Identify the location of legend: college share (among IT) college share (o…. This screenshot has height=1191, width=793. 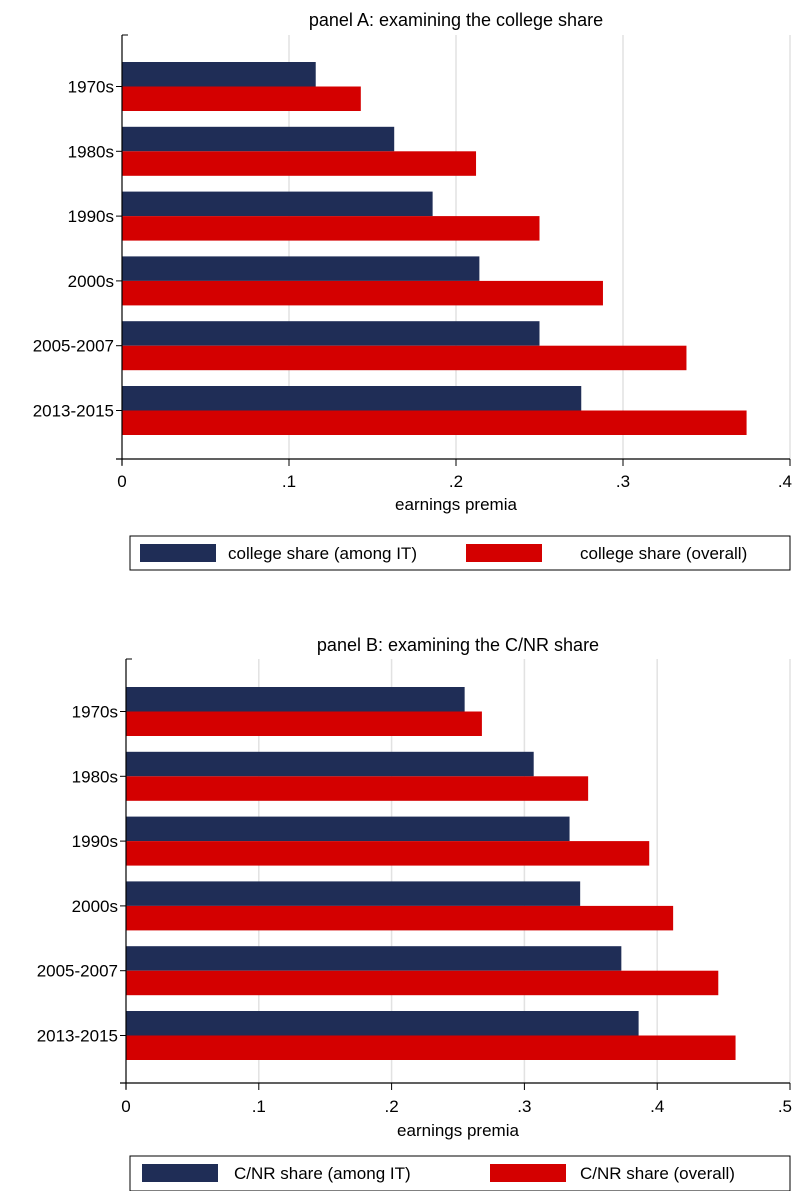
(460, 553).